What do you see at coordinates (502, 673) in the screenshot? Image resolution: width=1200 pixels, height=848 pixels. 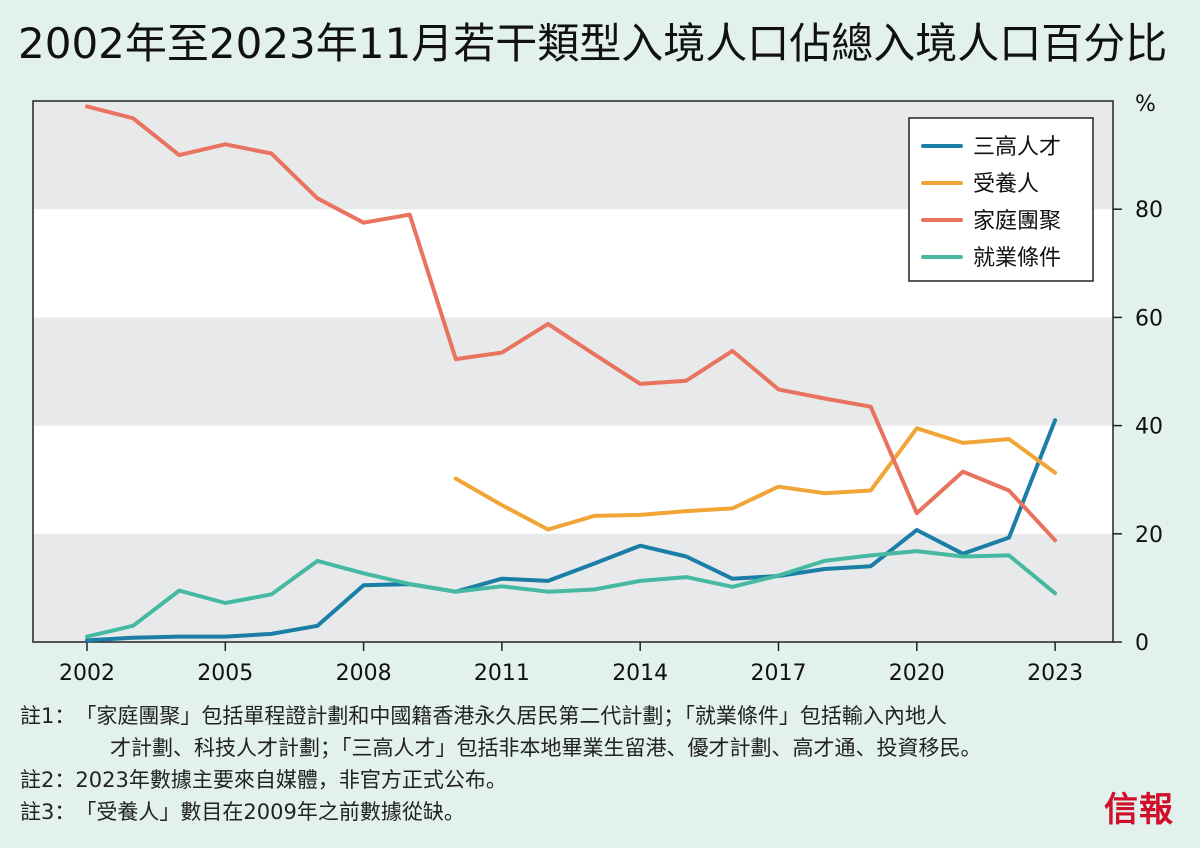 I see `x-tick-label-2011: 2011` at bounding box center [502, 673].